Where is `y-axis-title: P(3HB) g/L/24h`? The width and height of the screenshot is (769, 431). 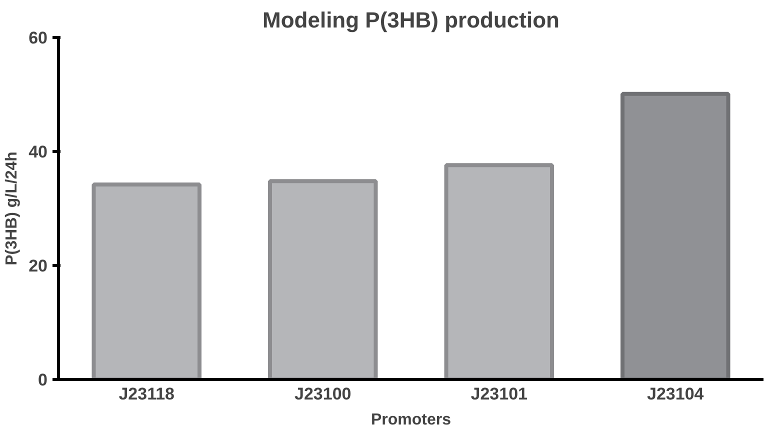
y-axis-title: P(3HB) g/L/24h is located at coordinates (12, 209).